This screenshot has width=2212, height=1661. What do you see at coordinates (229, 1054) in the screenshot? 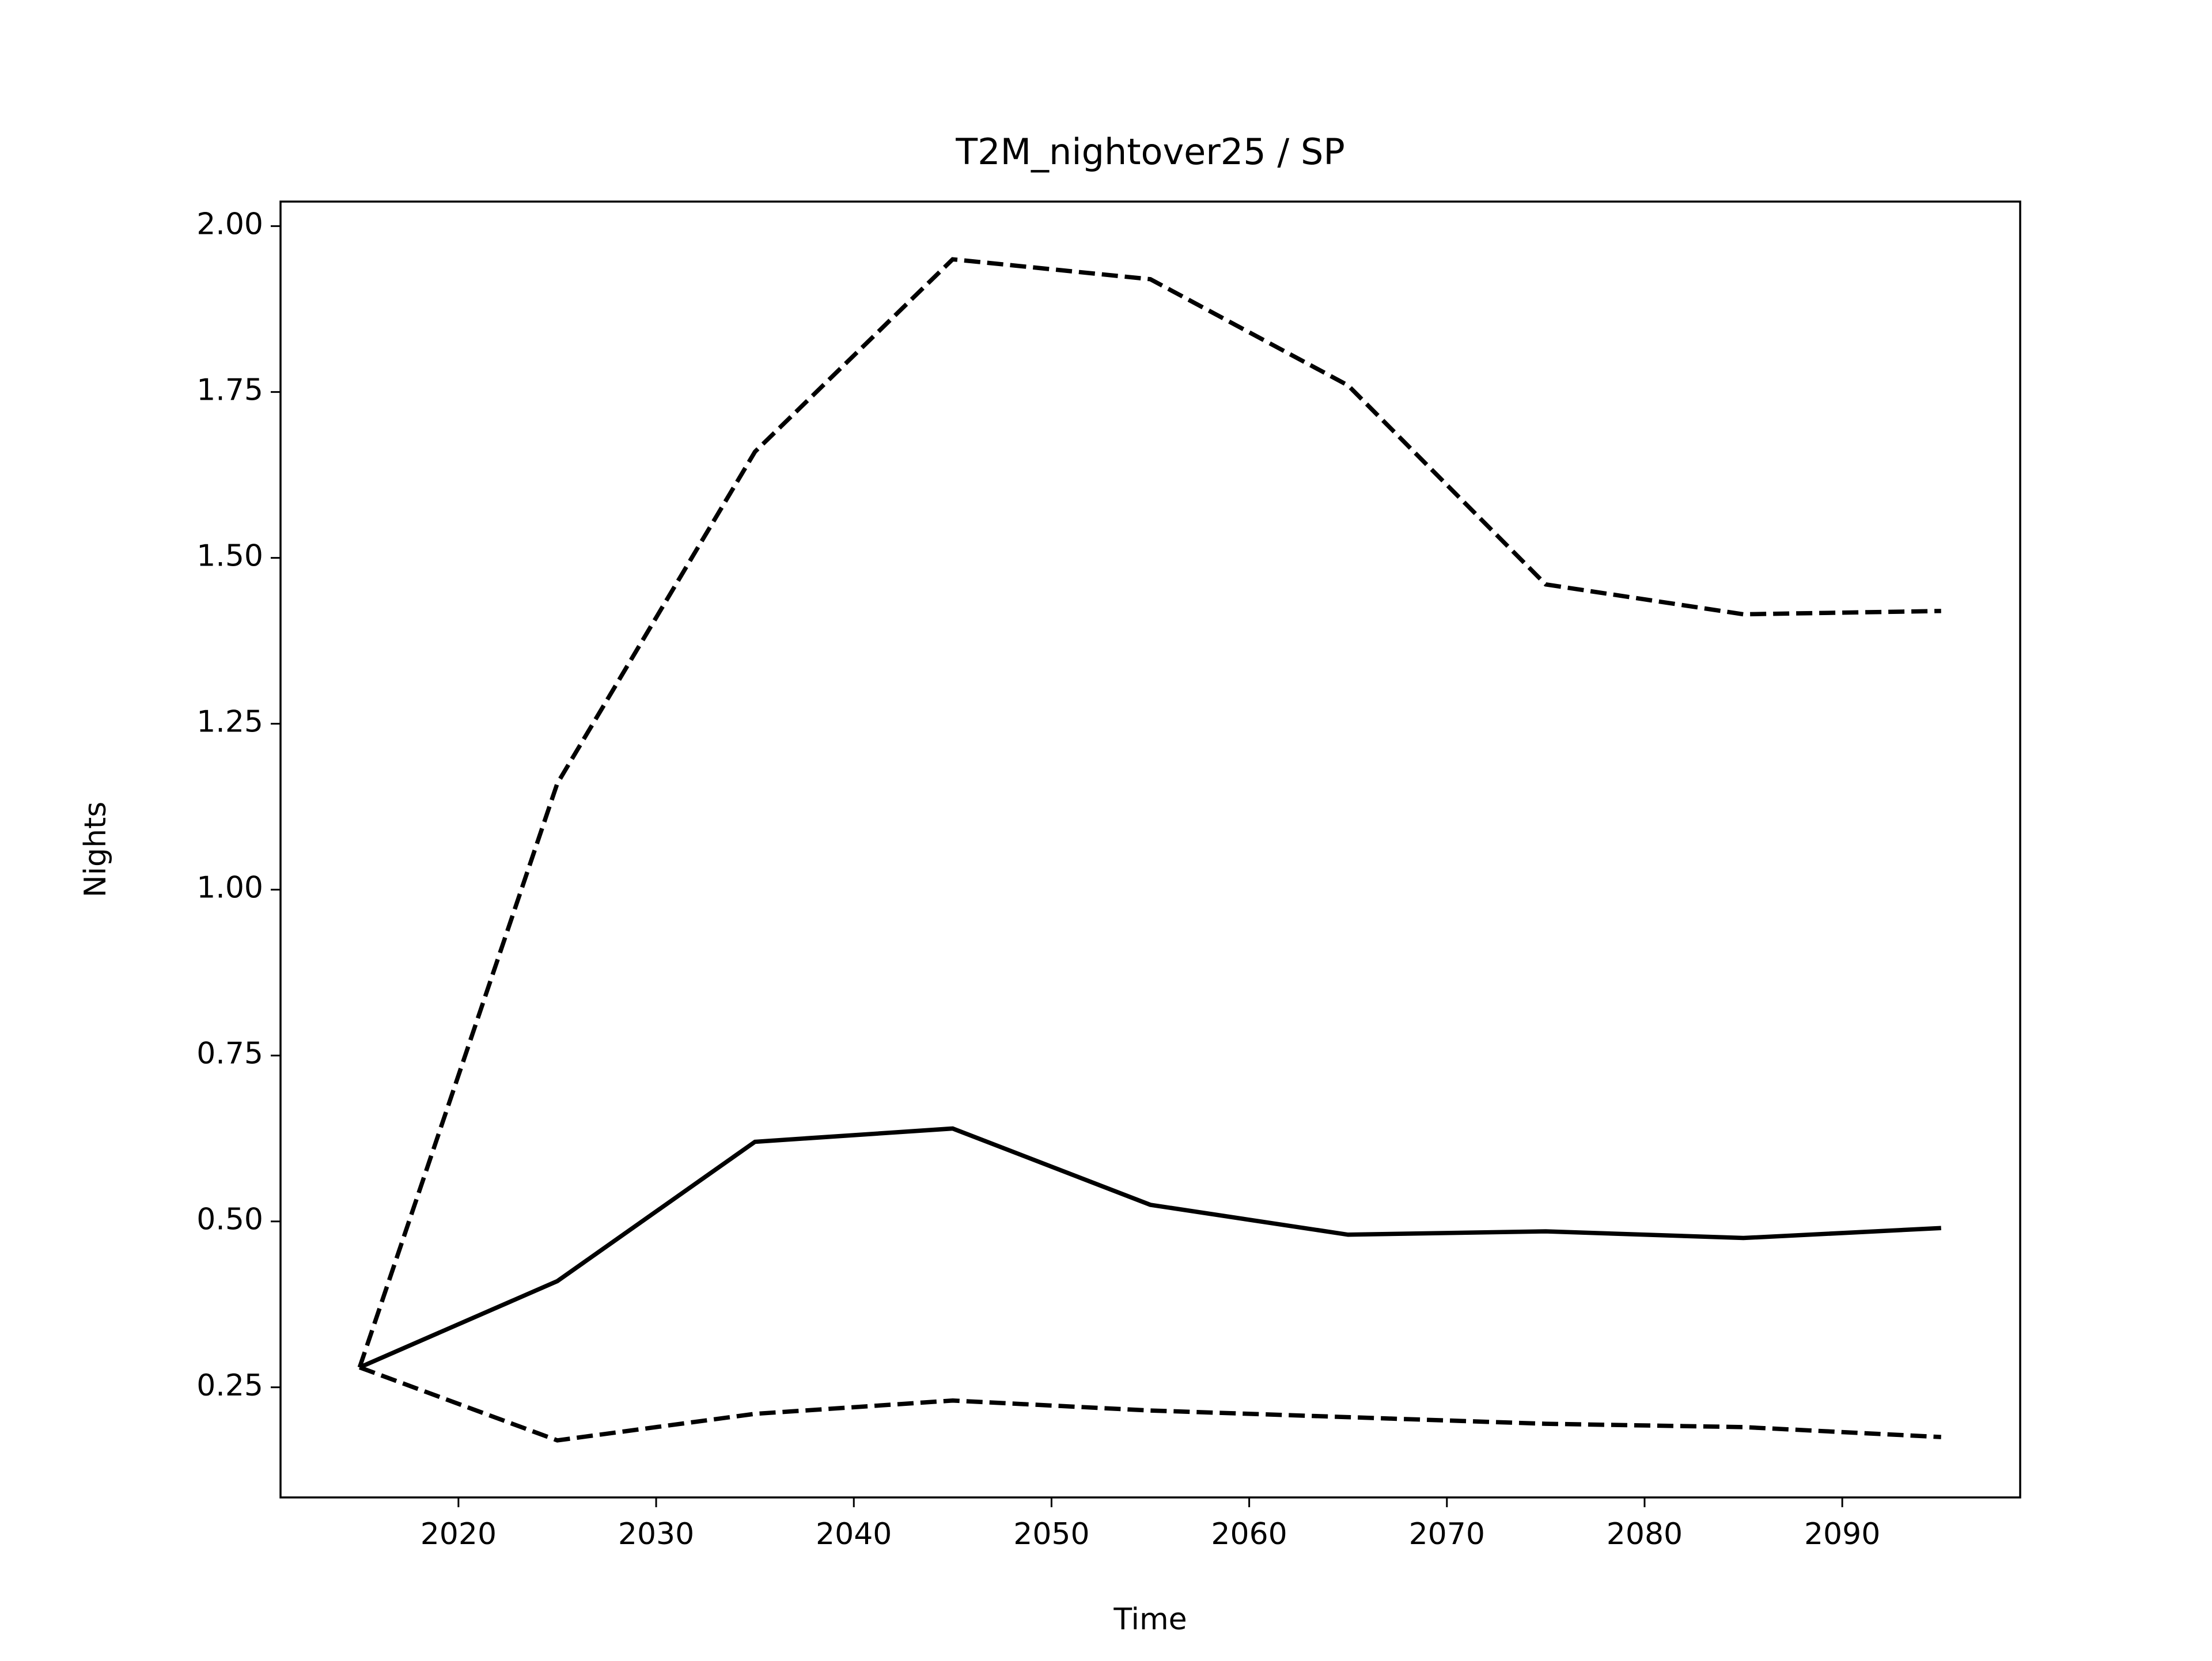
I see `y-tick-label: 0.75` at bounding box center [229, 1054].